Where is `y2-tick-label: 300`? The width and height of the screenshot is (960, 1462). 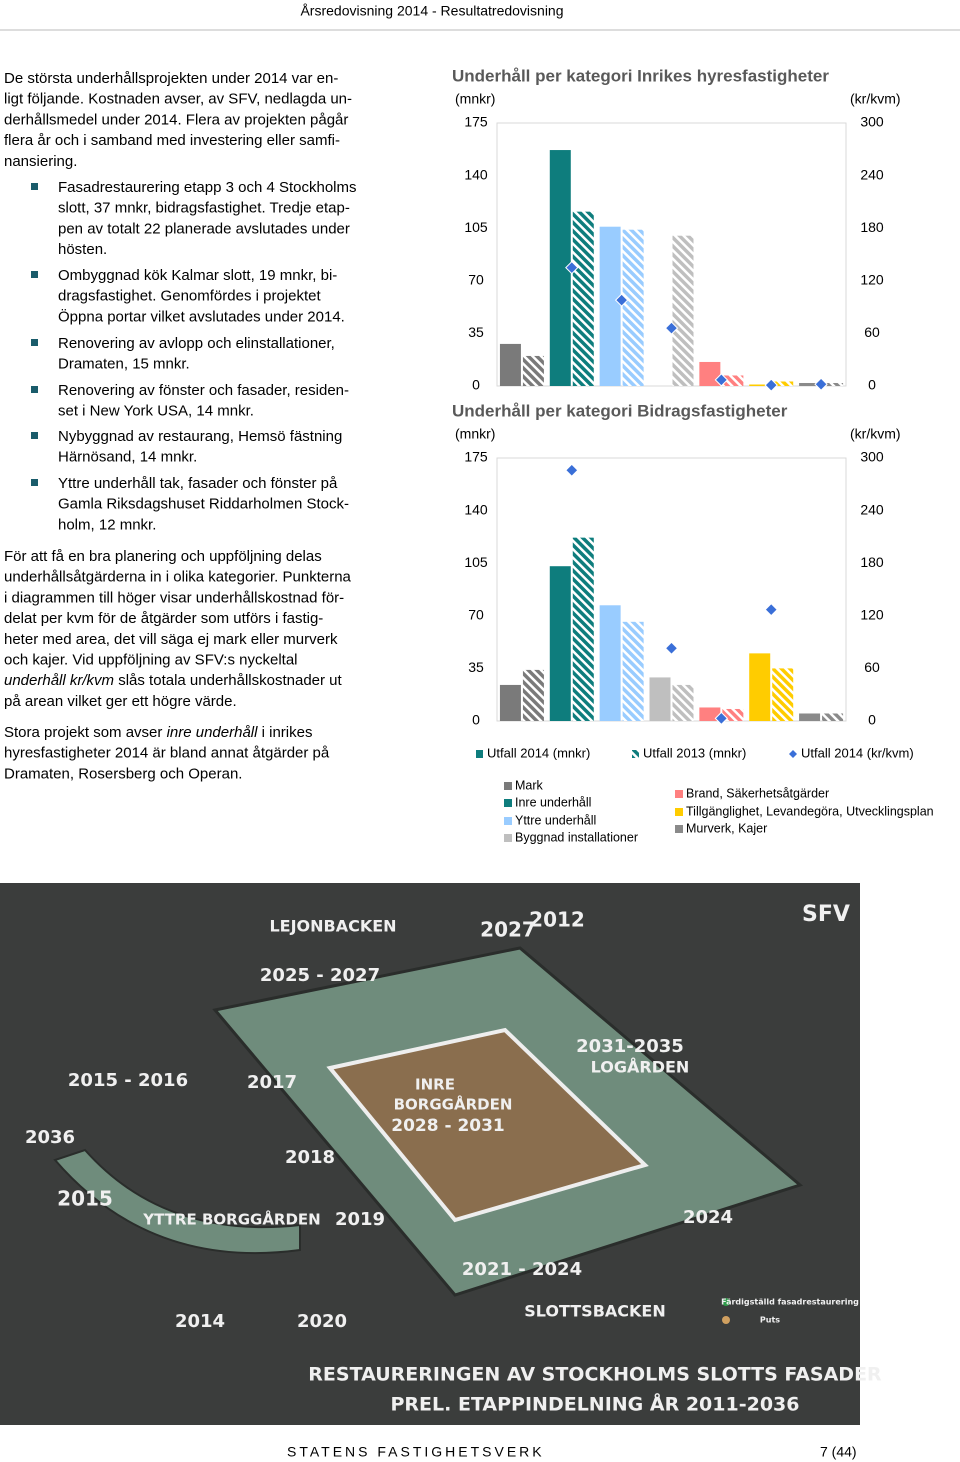
y2-tick-label: 300 is located at coordinates (872, 457).